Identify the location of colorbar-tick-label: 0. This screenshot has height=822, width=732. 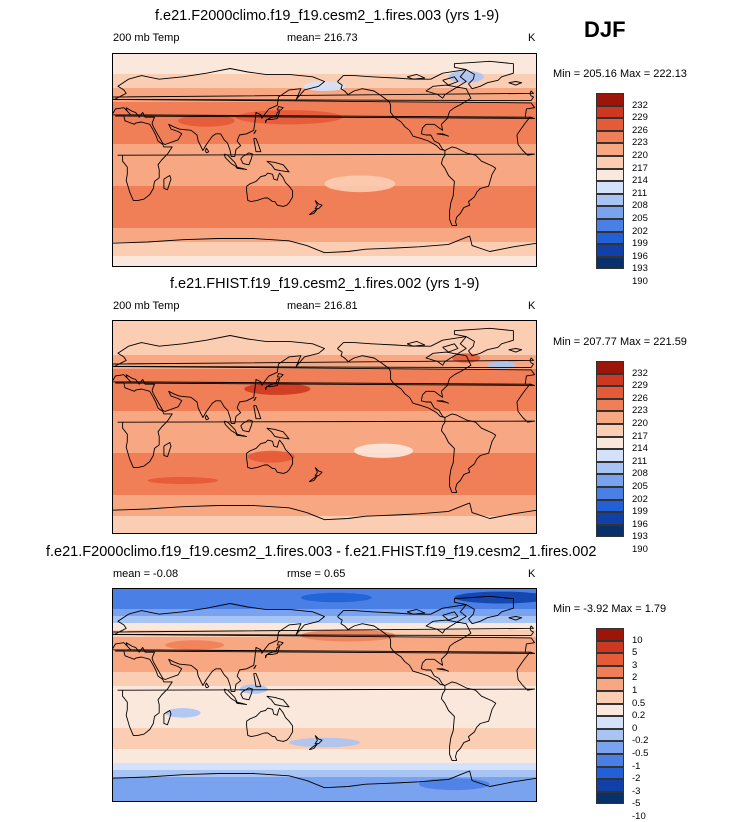
(635, 728).